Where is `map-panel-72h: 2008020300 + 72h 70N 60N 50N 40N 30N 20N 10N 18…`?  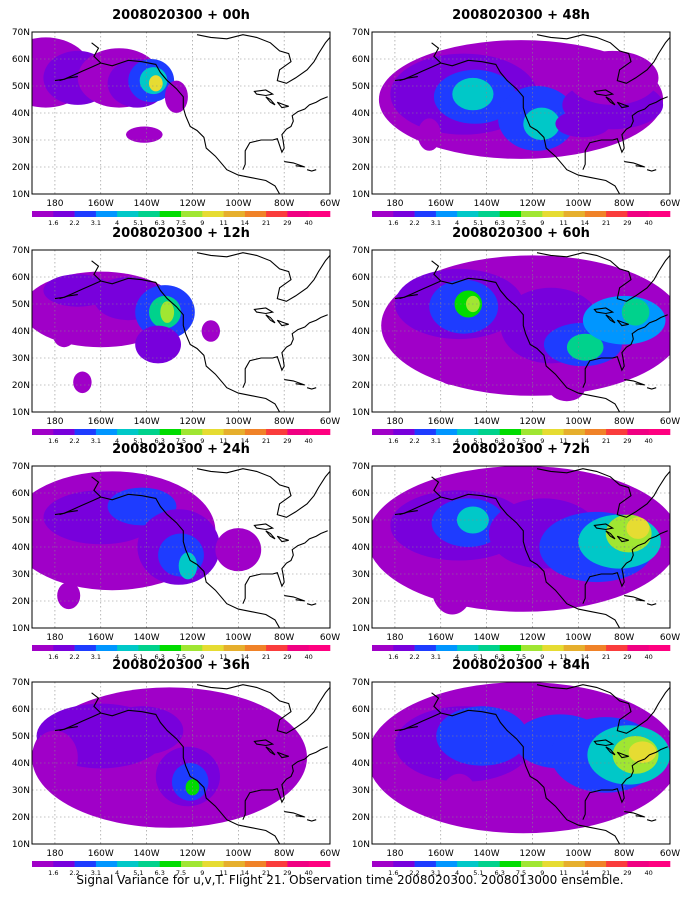 map-panel-72h: 2008020300 + 72h 70N 60N 50N 40N 30N 20N 10N 18… is located at coordinates (520, 551).